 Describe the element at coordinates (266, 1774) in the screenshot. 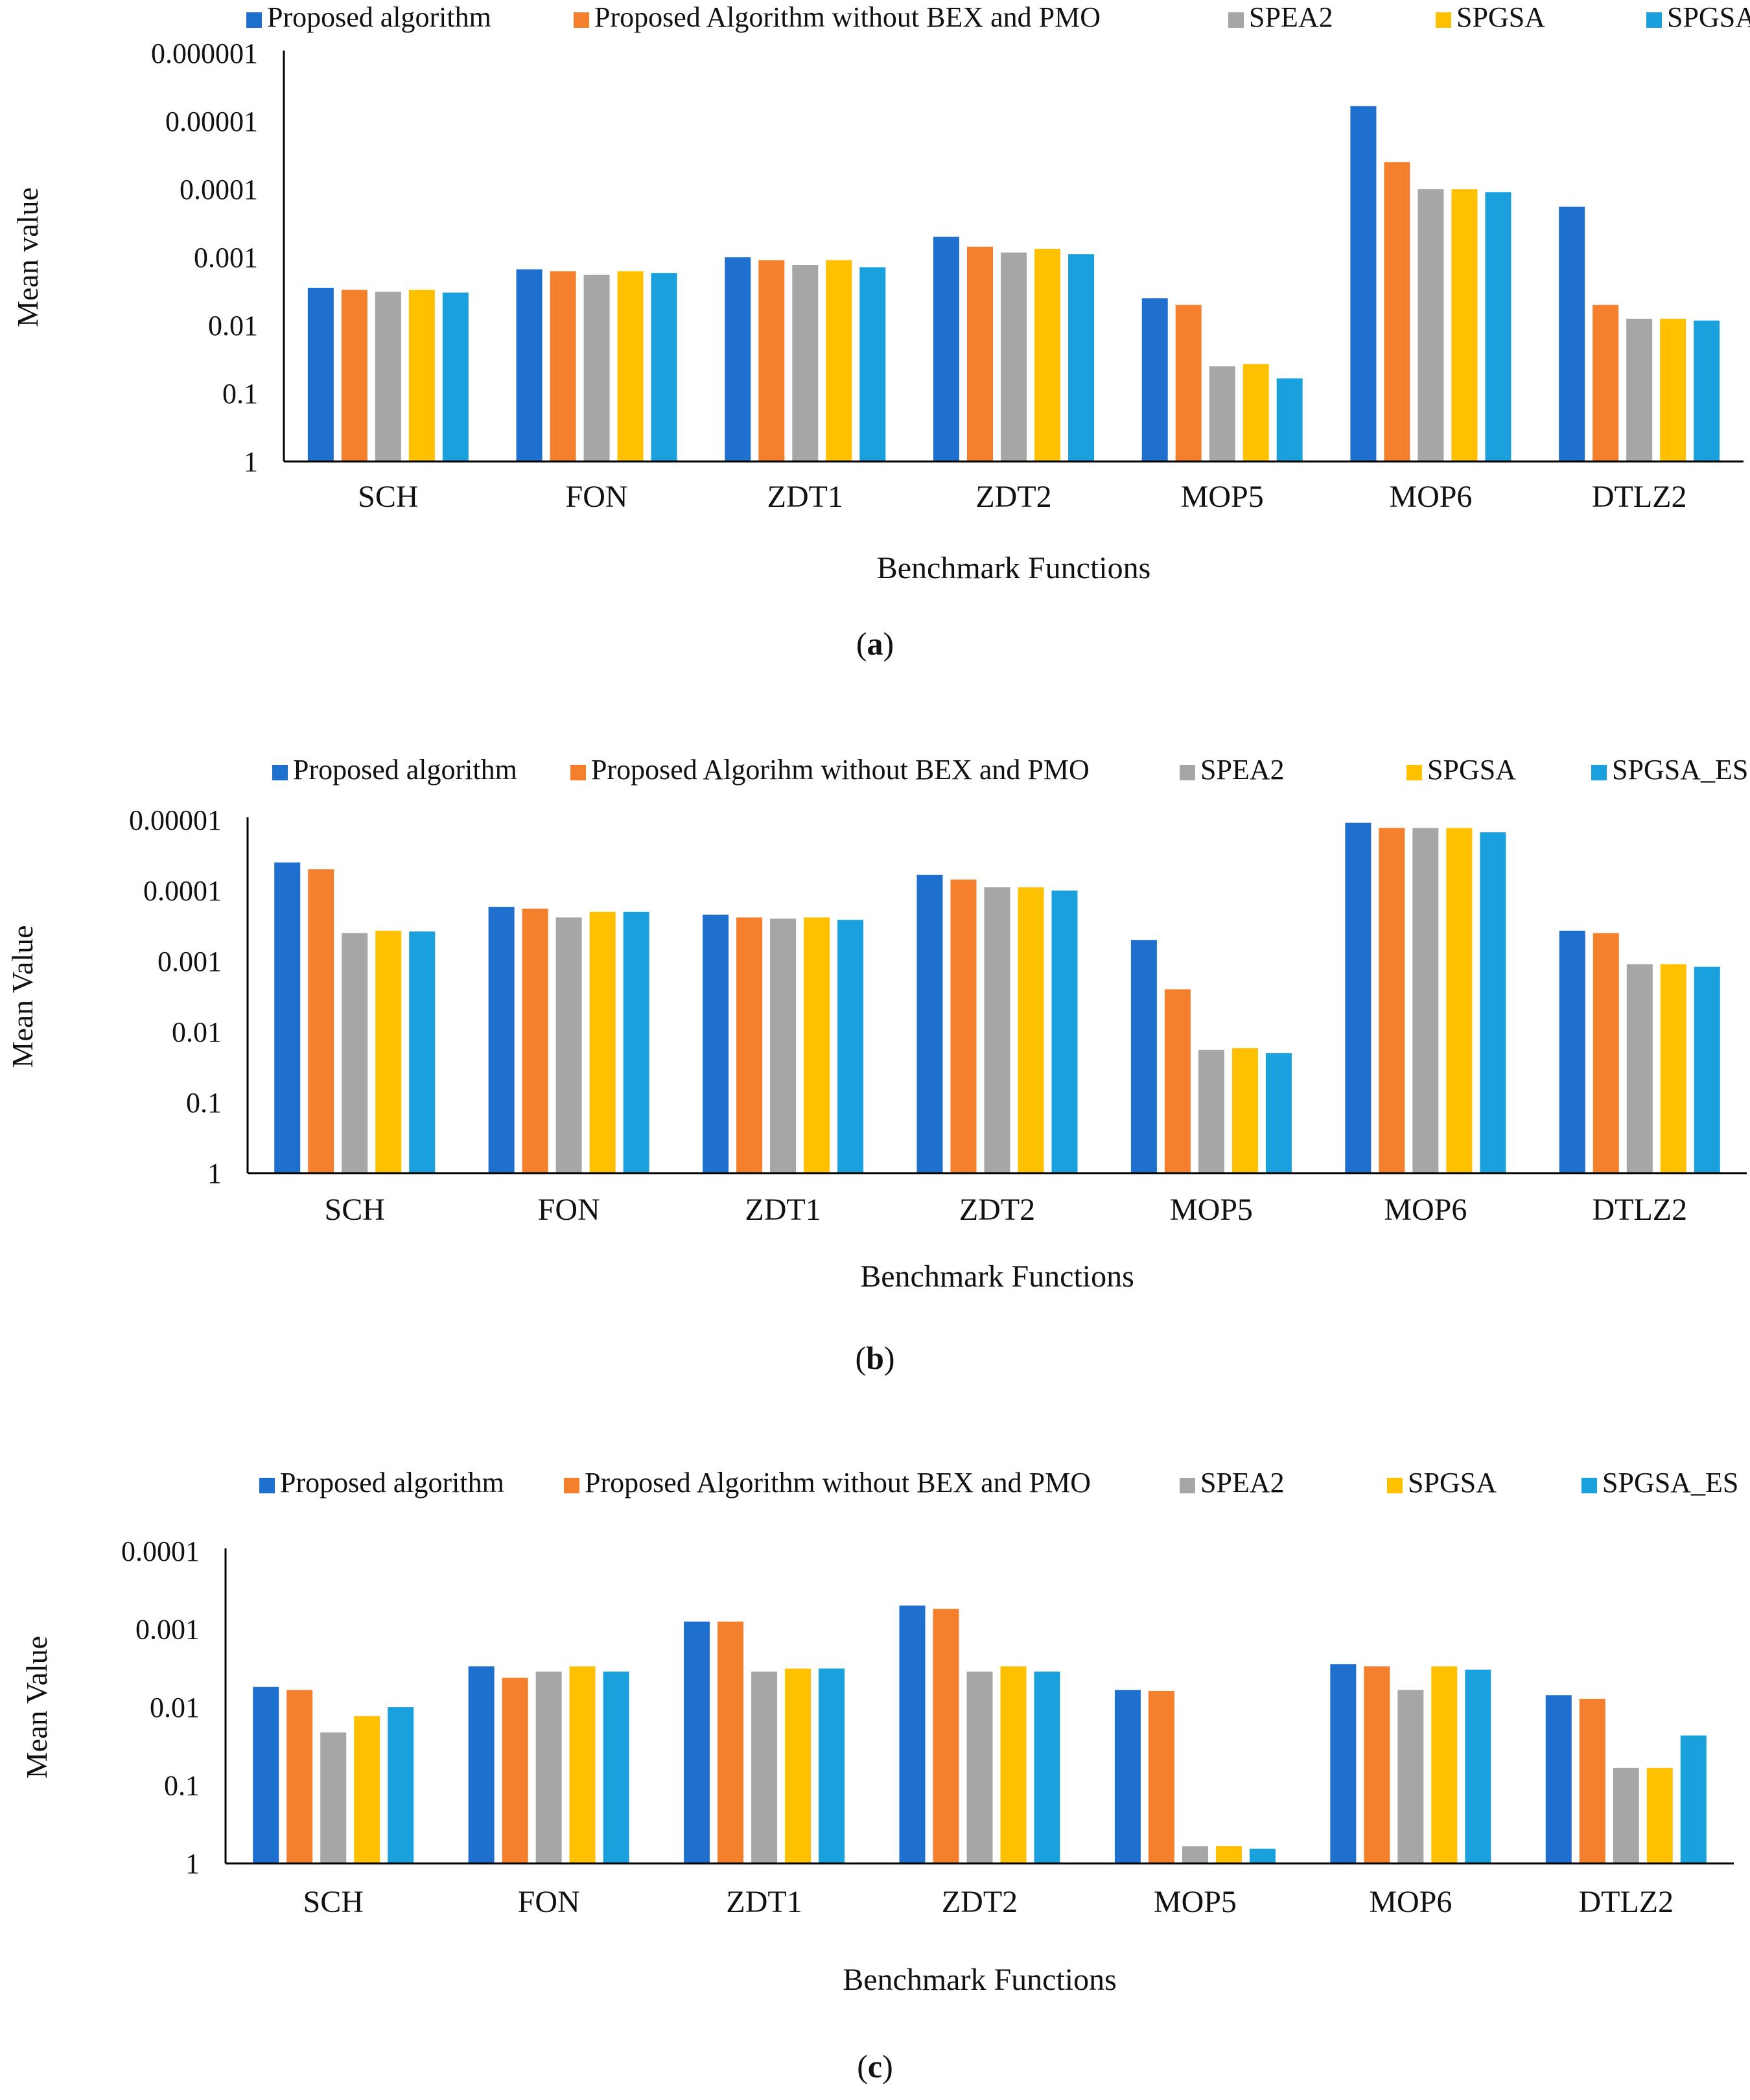

I see `bar-proposed-algorithm-sch` at that location.